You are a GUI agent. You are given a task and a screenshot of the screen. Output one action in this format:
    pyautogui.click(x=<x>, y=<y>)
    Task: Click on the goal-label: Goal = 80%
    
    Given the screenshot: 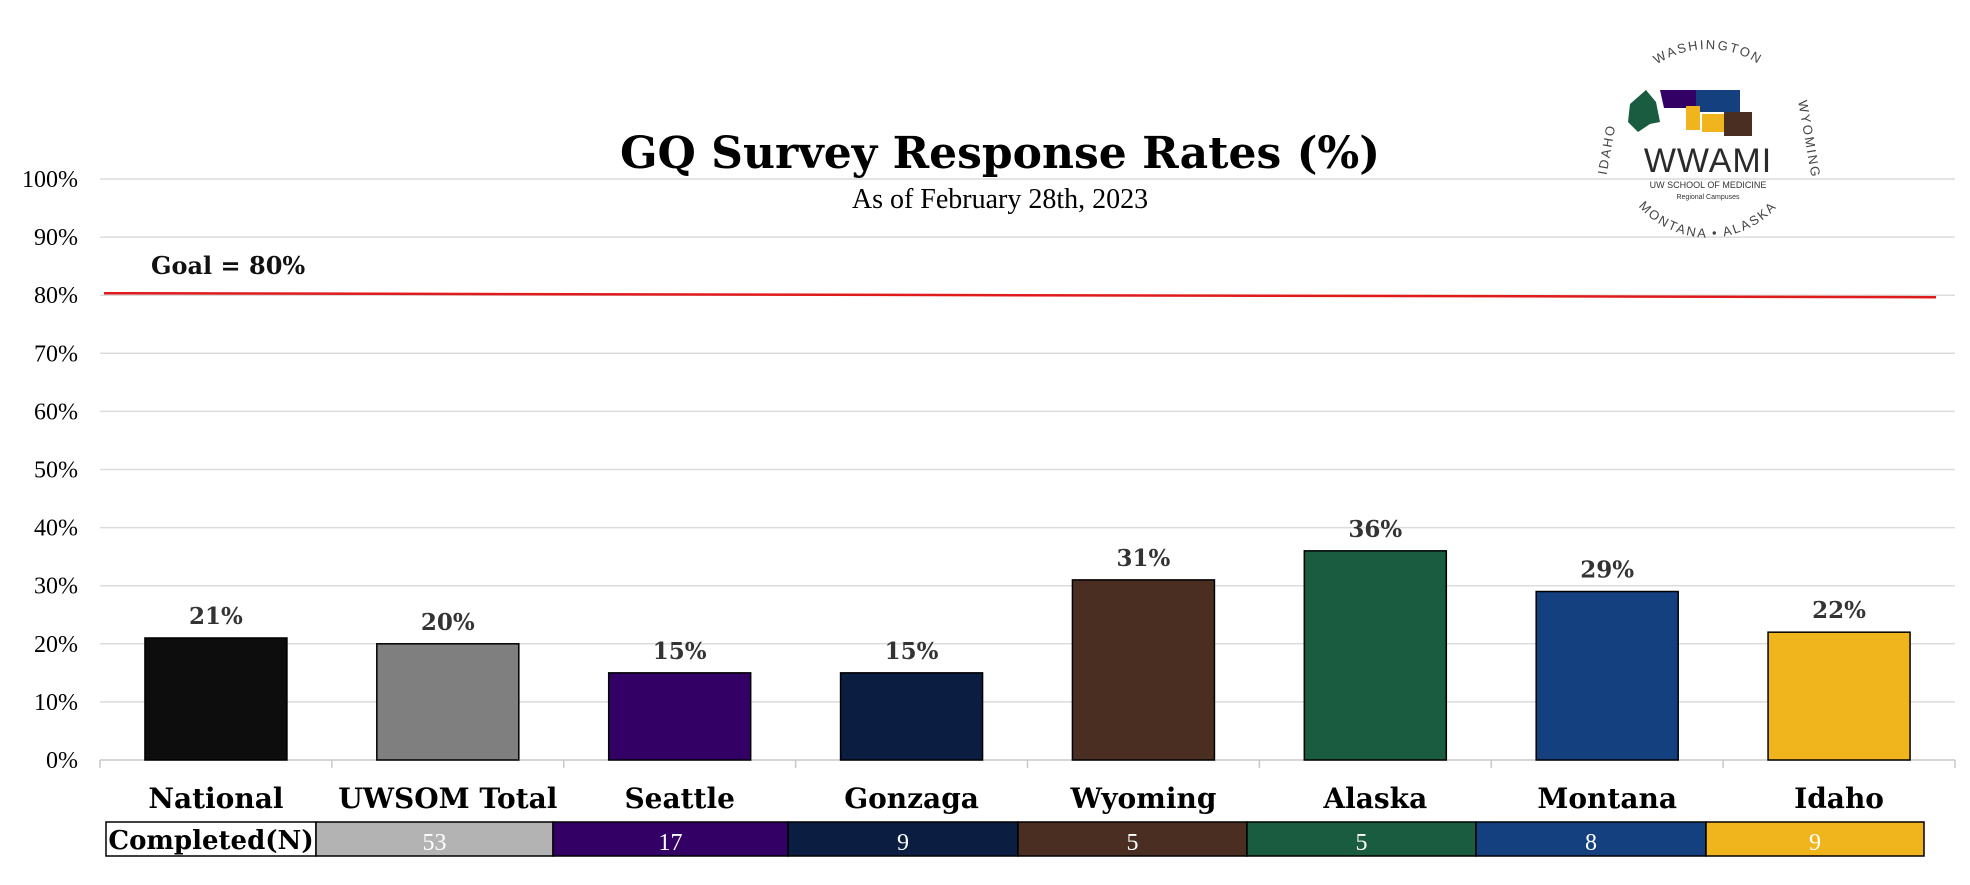 What is the action you would take?
    pyautogui.click(x=228, y=265)
    